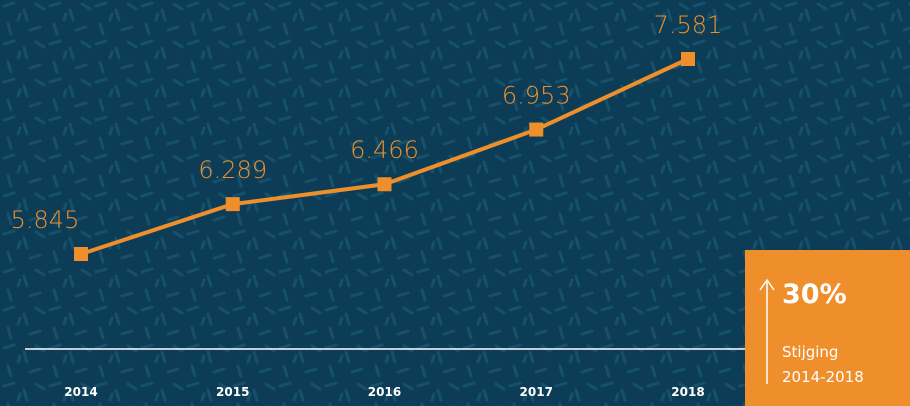  What do you see at coordinates (810, 352) in the screenshot?
I see `stat-label: Stijging` at bounding box center [810, 352].